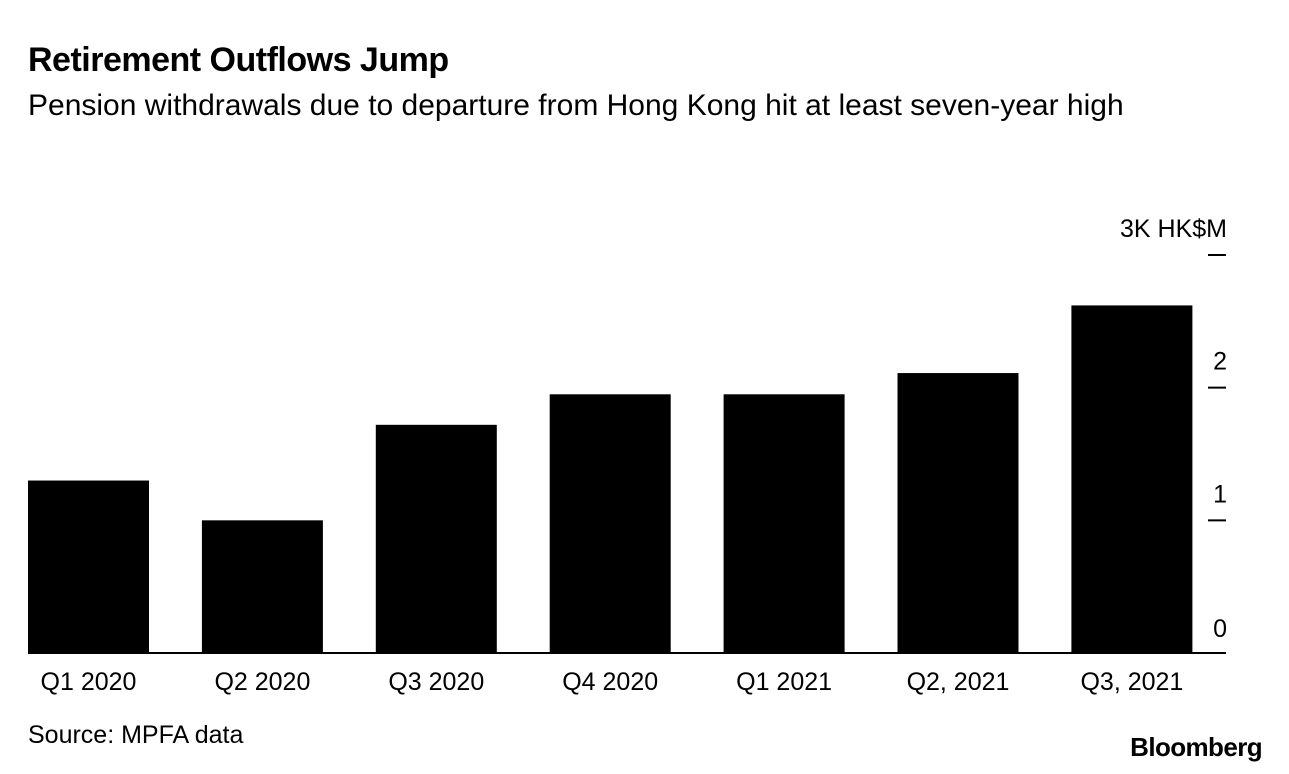  What do you see at coordinates (1220, 362) in the screenshot?
I see `y-tick-label: 2` at bounding box center [1220, 362].